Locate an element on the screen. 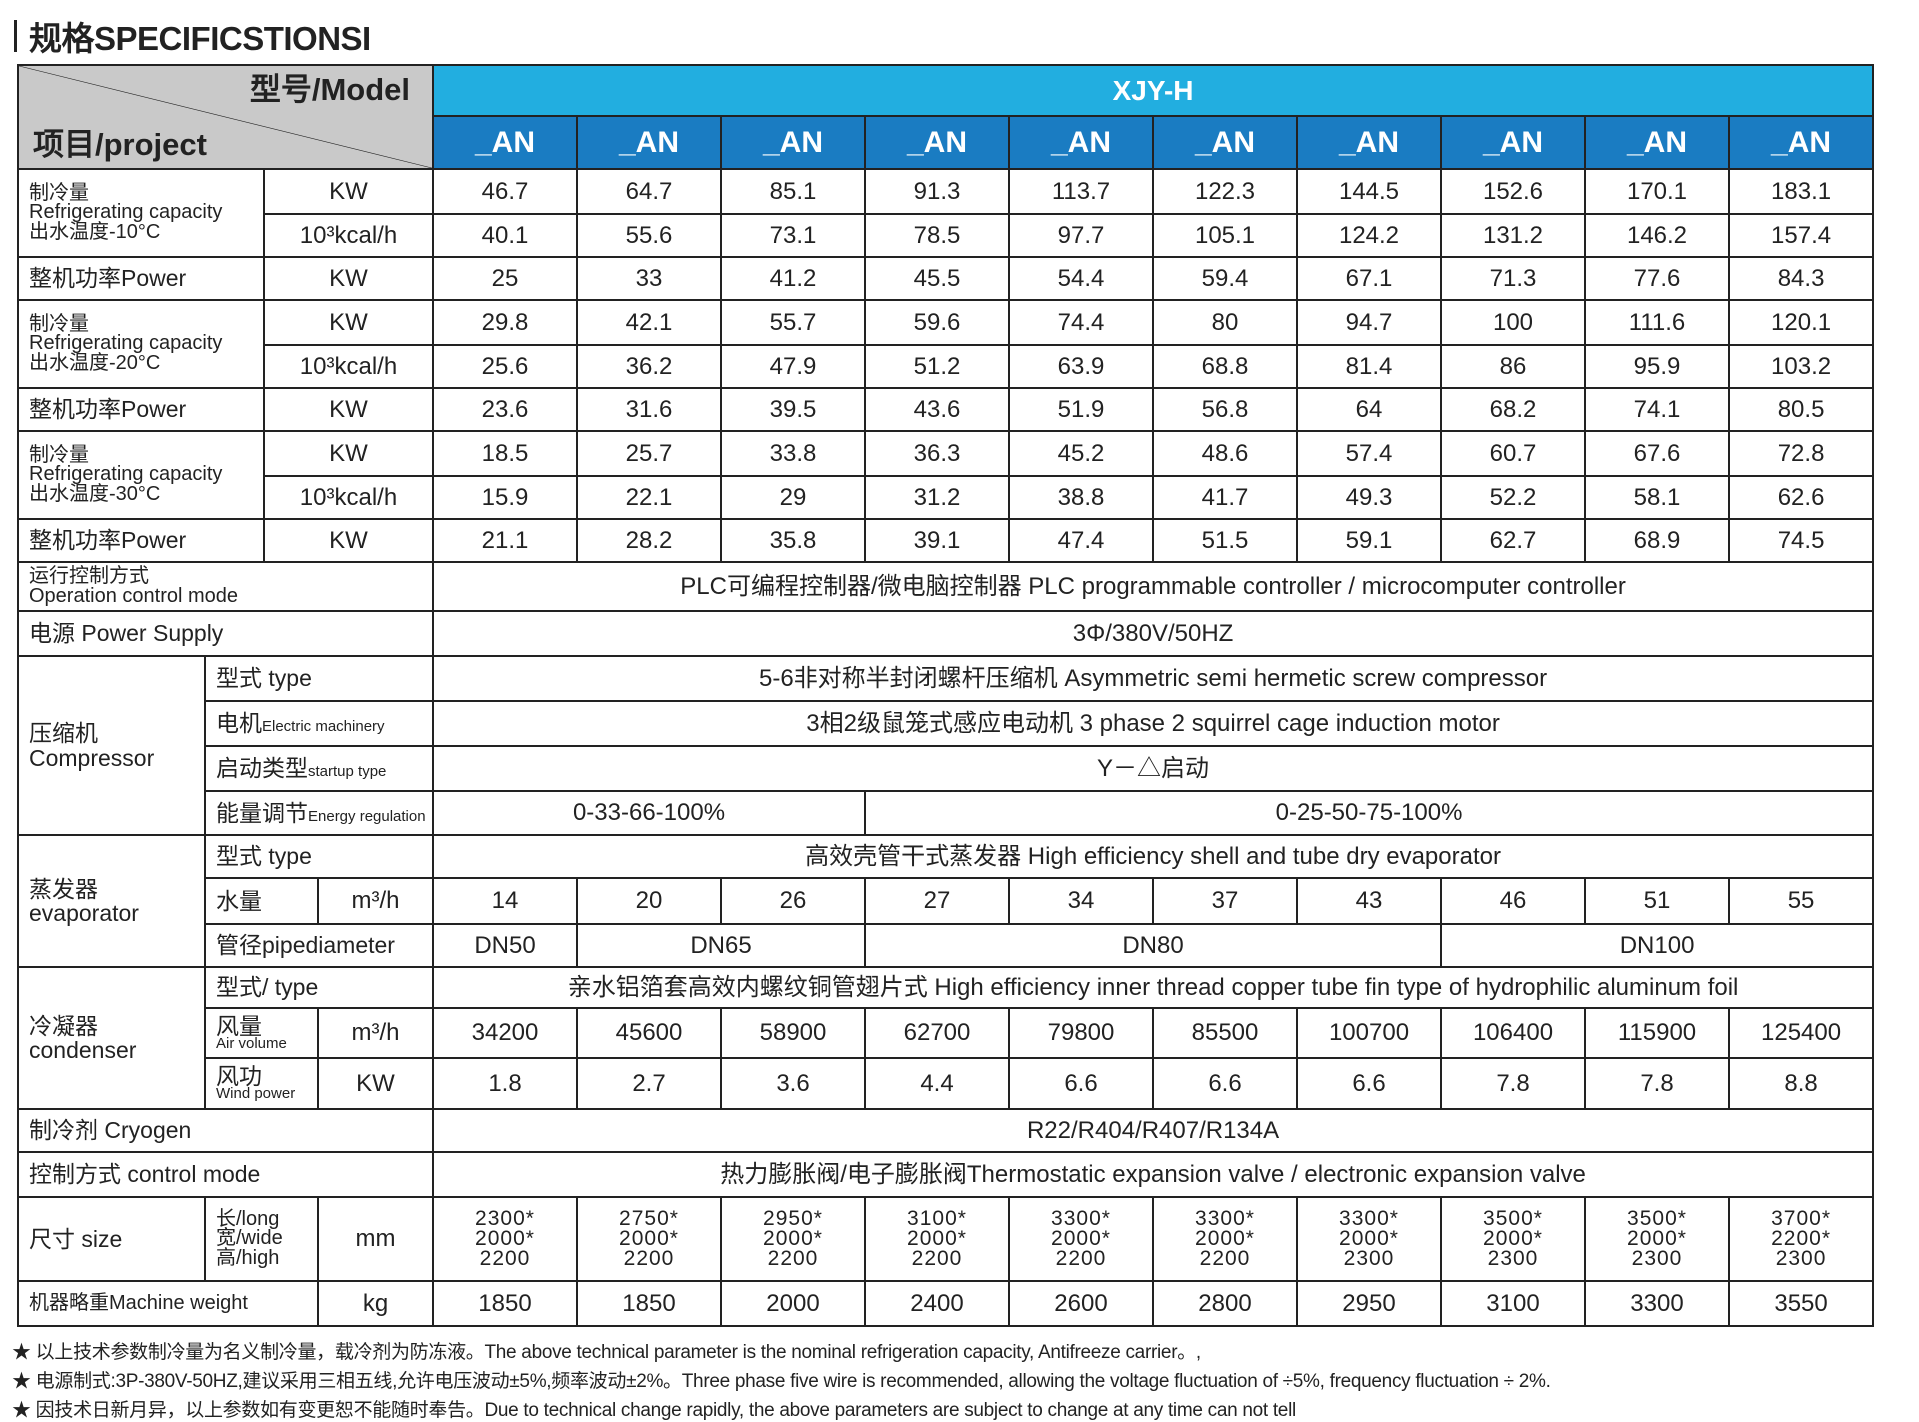  value-cell: 106400 is located at coordinates (1513, 1033).